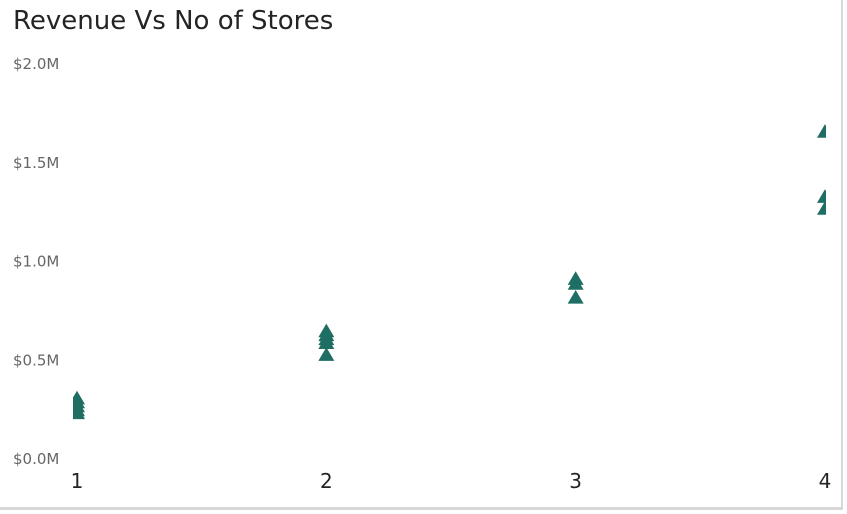 The width and height of the screenshot is (847, 514). I want to click on chart-title: Revenue Vs No of Stores, so click(173, 21).